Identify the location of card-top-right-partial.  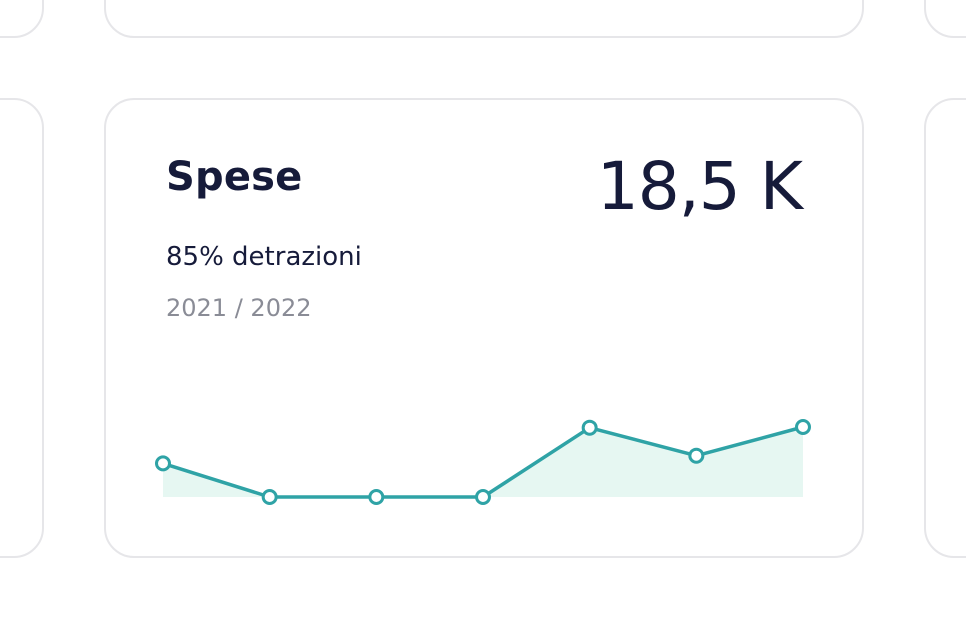
(945, 19).